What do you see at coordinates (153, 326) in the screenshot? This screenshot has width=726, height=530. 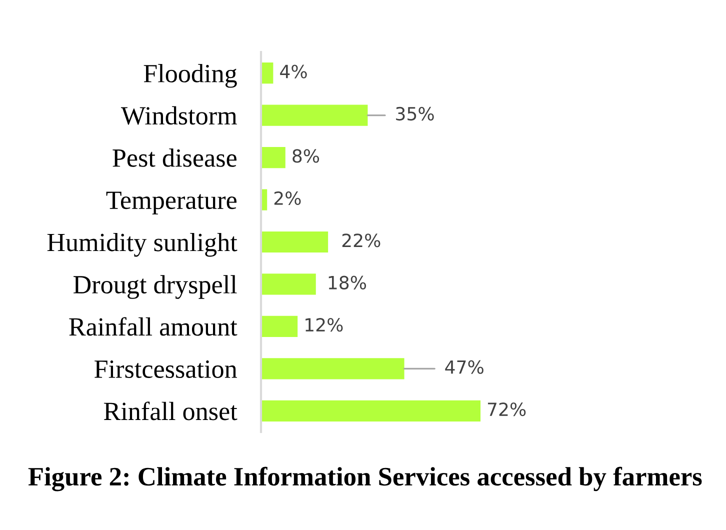 I see `y-tick-label: Rainfall amount` at bounding box center [153, 326].